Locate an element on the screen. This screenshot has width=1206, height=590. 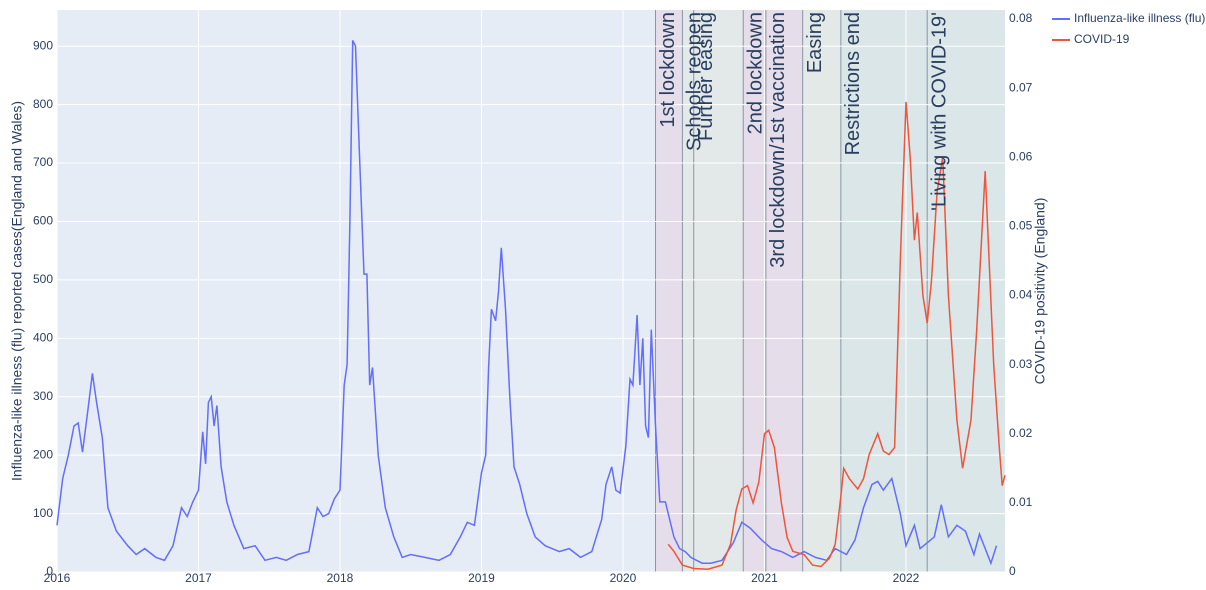
x-tick-label: 2020 is located at coordinates (623, 578).